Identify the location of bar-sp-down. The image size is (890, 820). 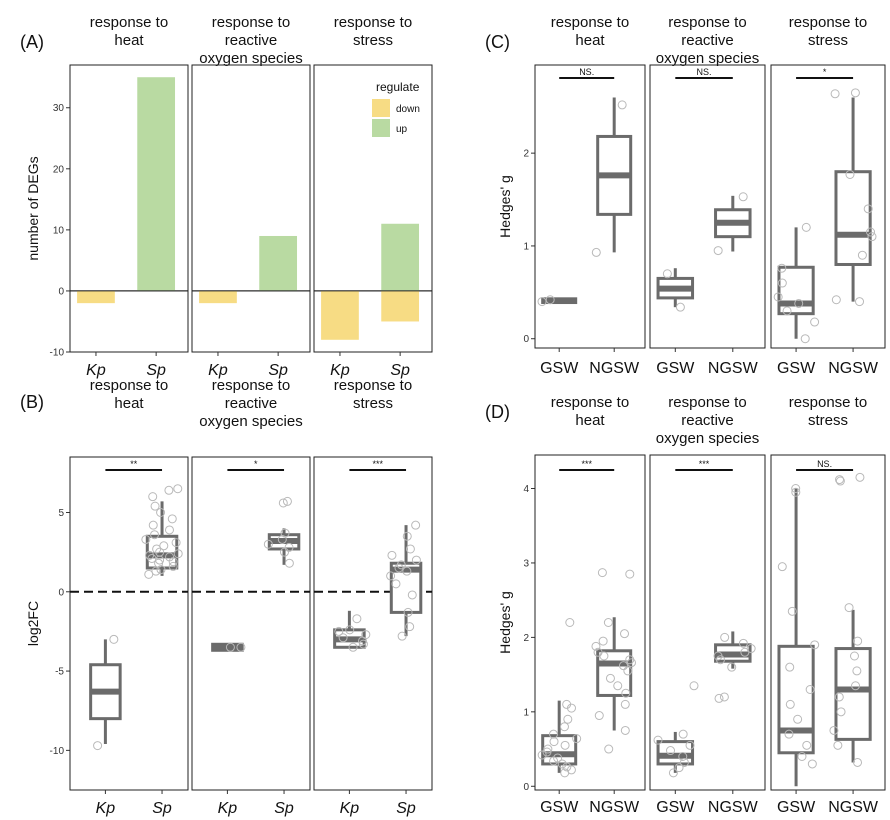
(400, 306).